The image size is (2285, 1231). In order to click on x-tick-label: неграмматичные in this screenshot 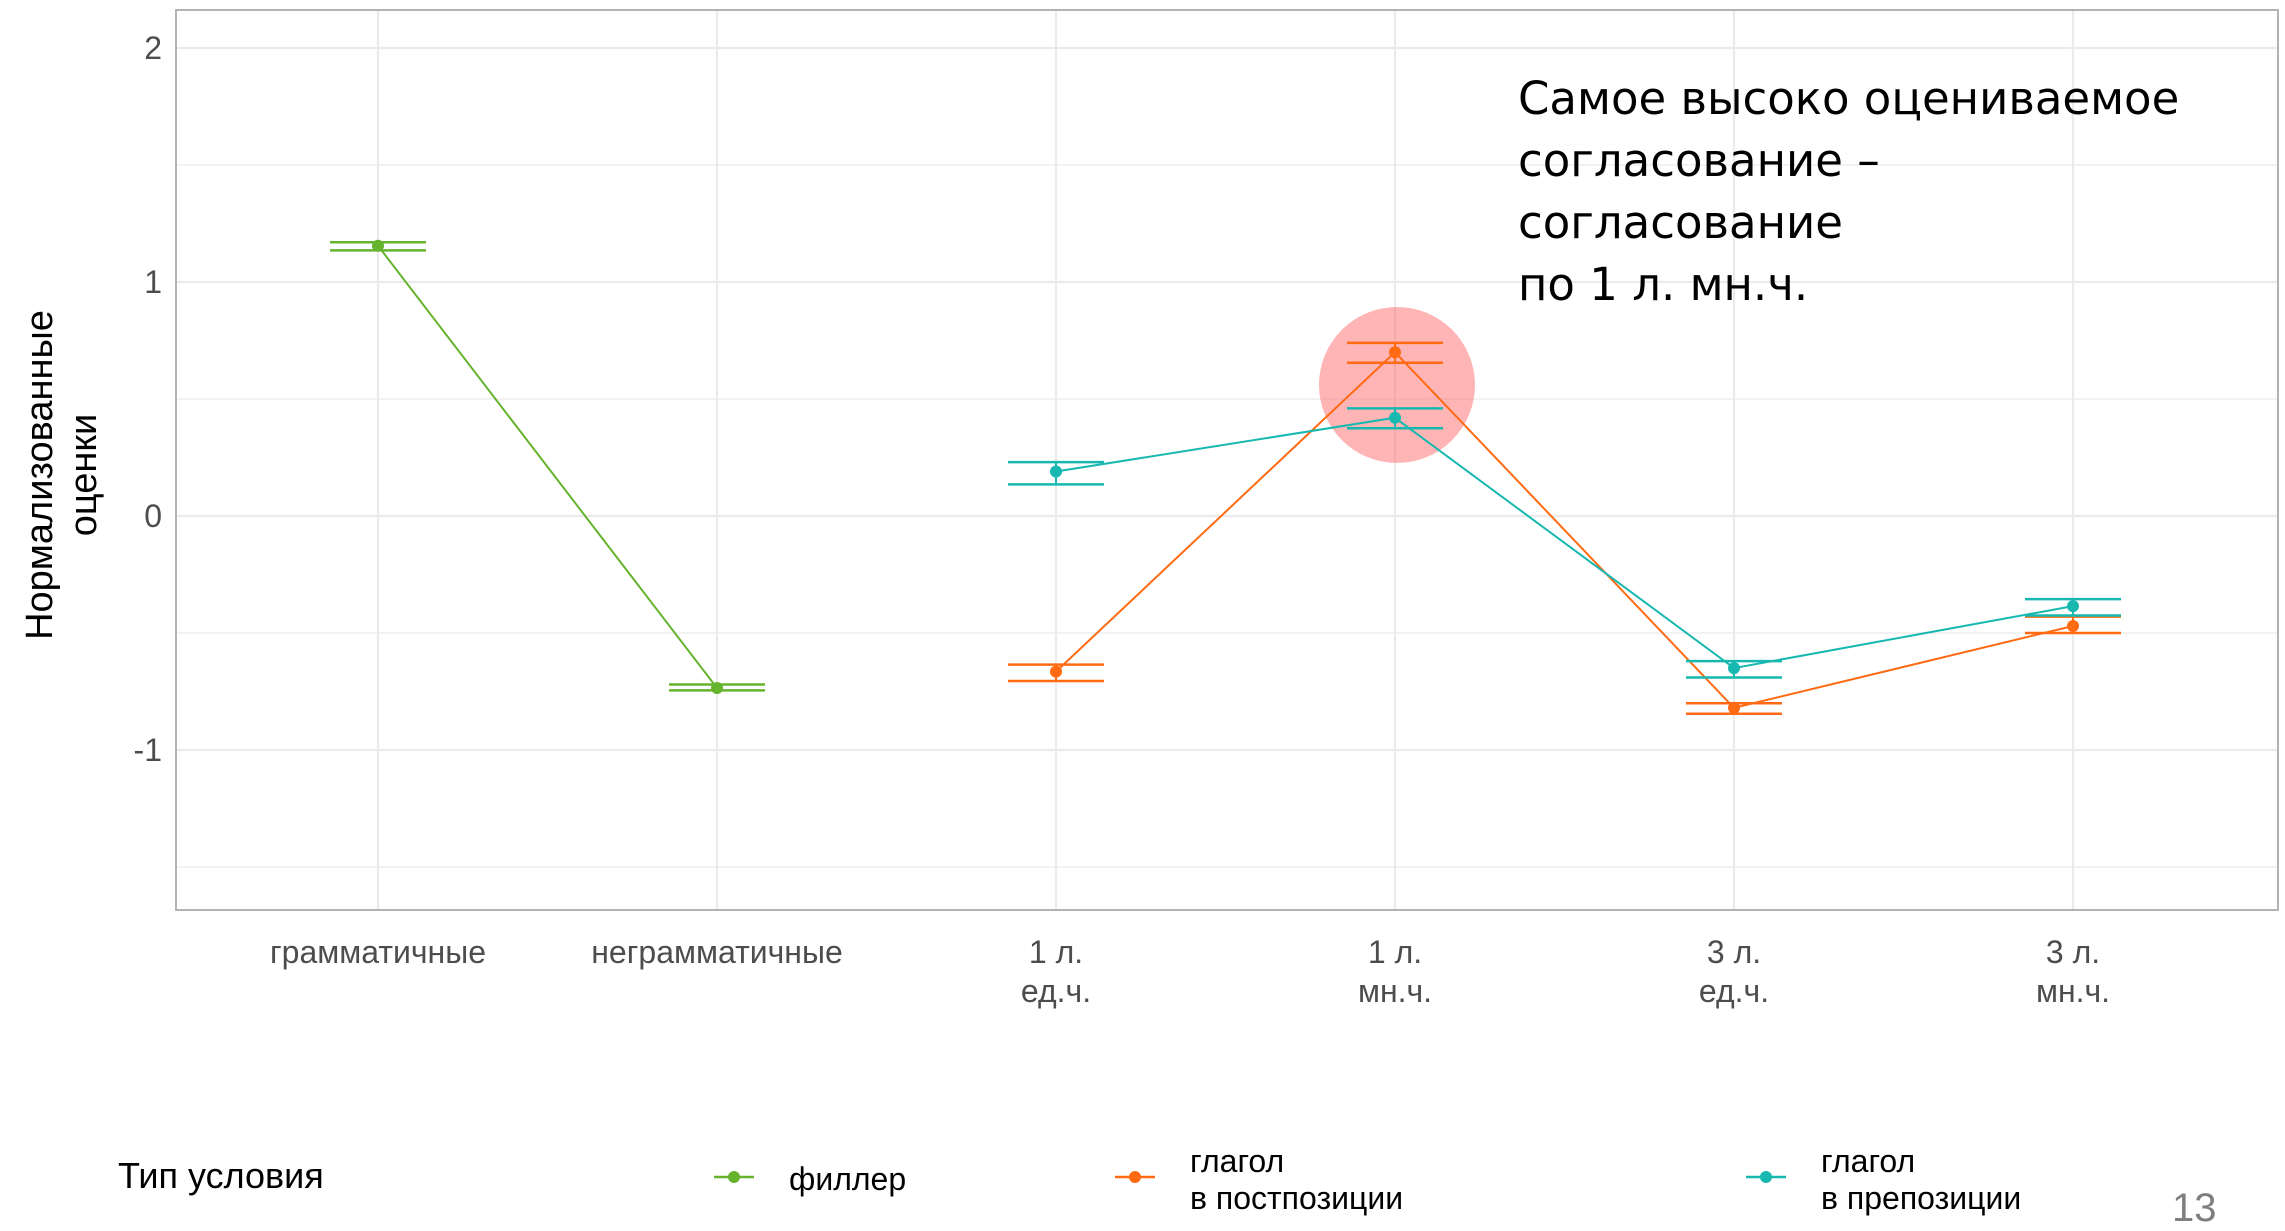, I will do `click(717, 952)`.